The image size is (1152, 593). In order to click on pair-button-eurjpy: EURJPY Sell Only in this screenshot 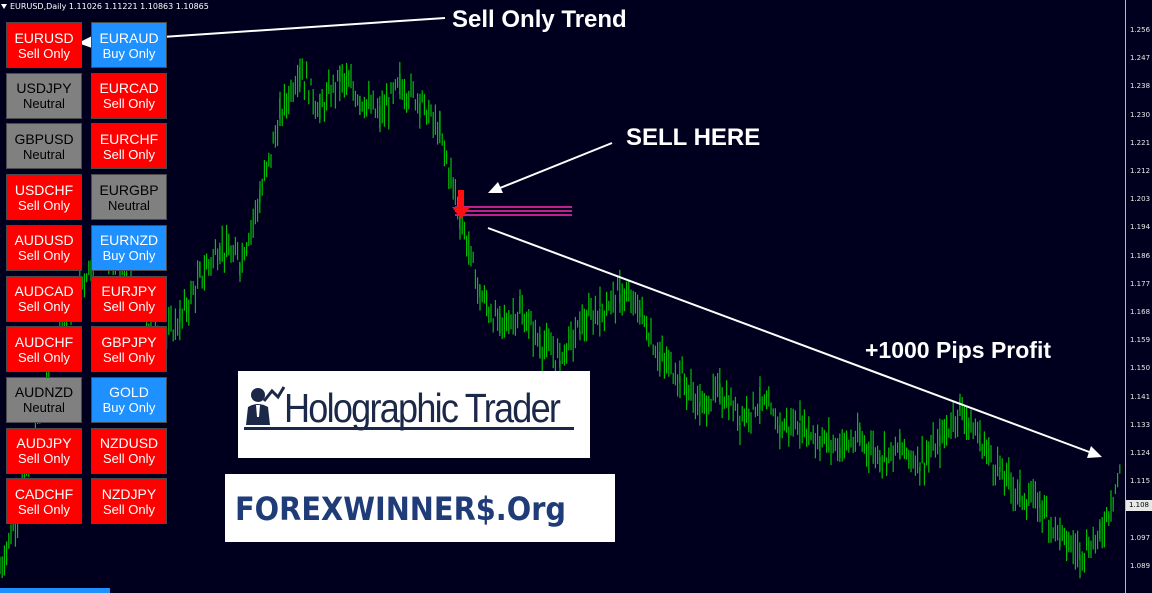, I will do `click(129, 298)`.